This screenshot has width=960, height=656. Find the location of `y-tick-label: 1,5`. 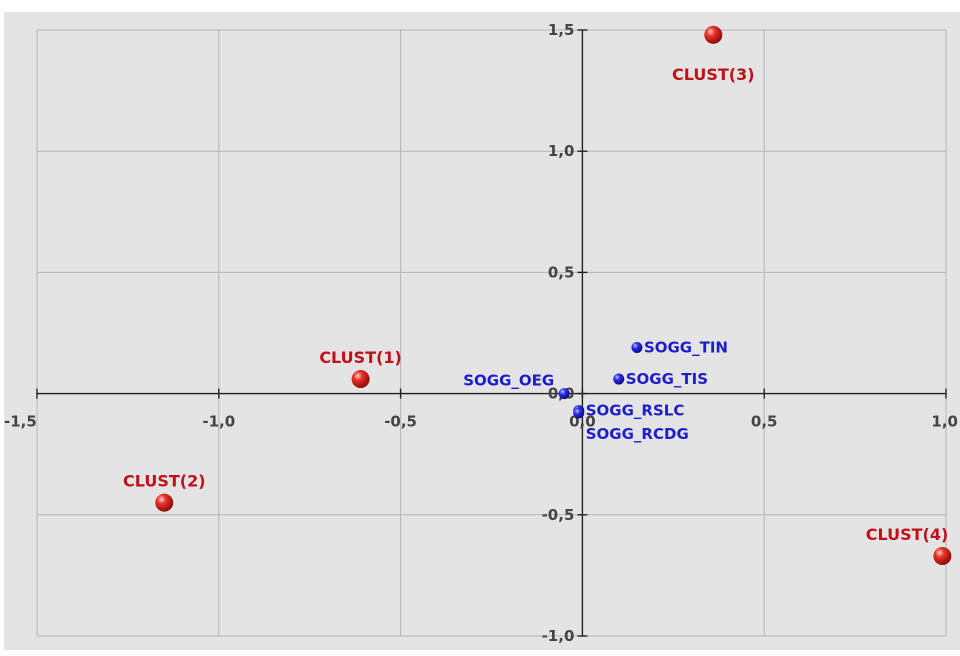

y-tick-label: 1,5 is located at coordinates (561, 30).